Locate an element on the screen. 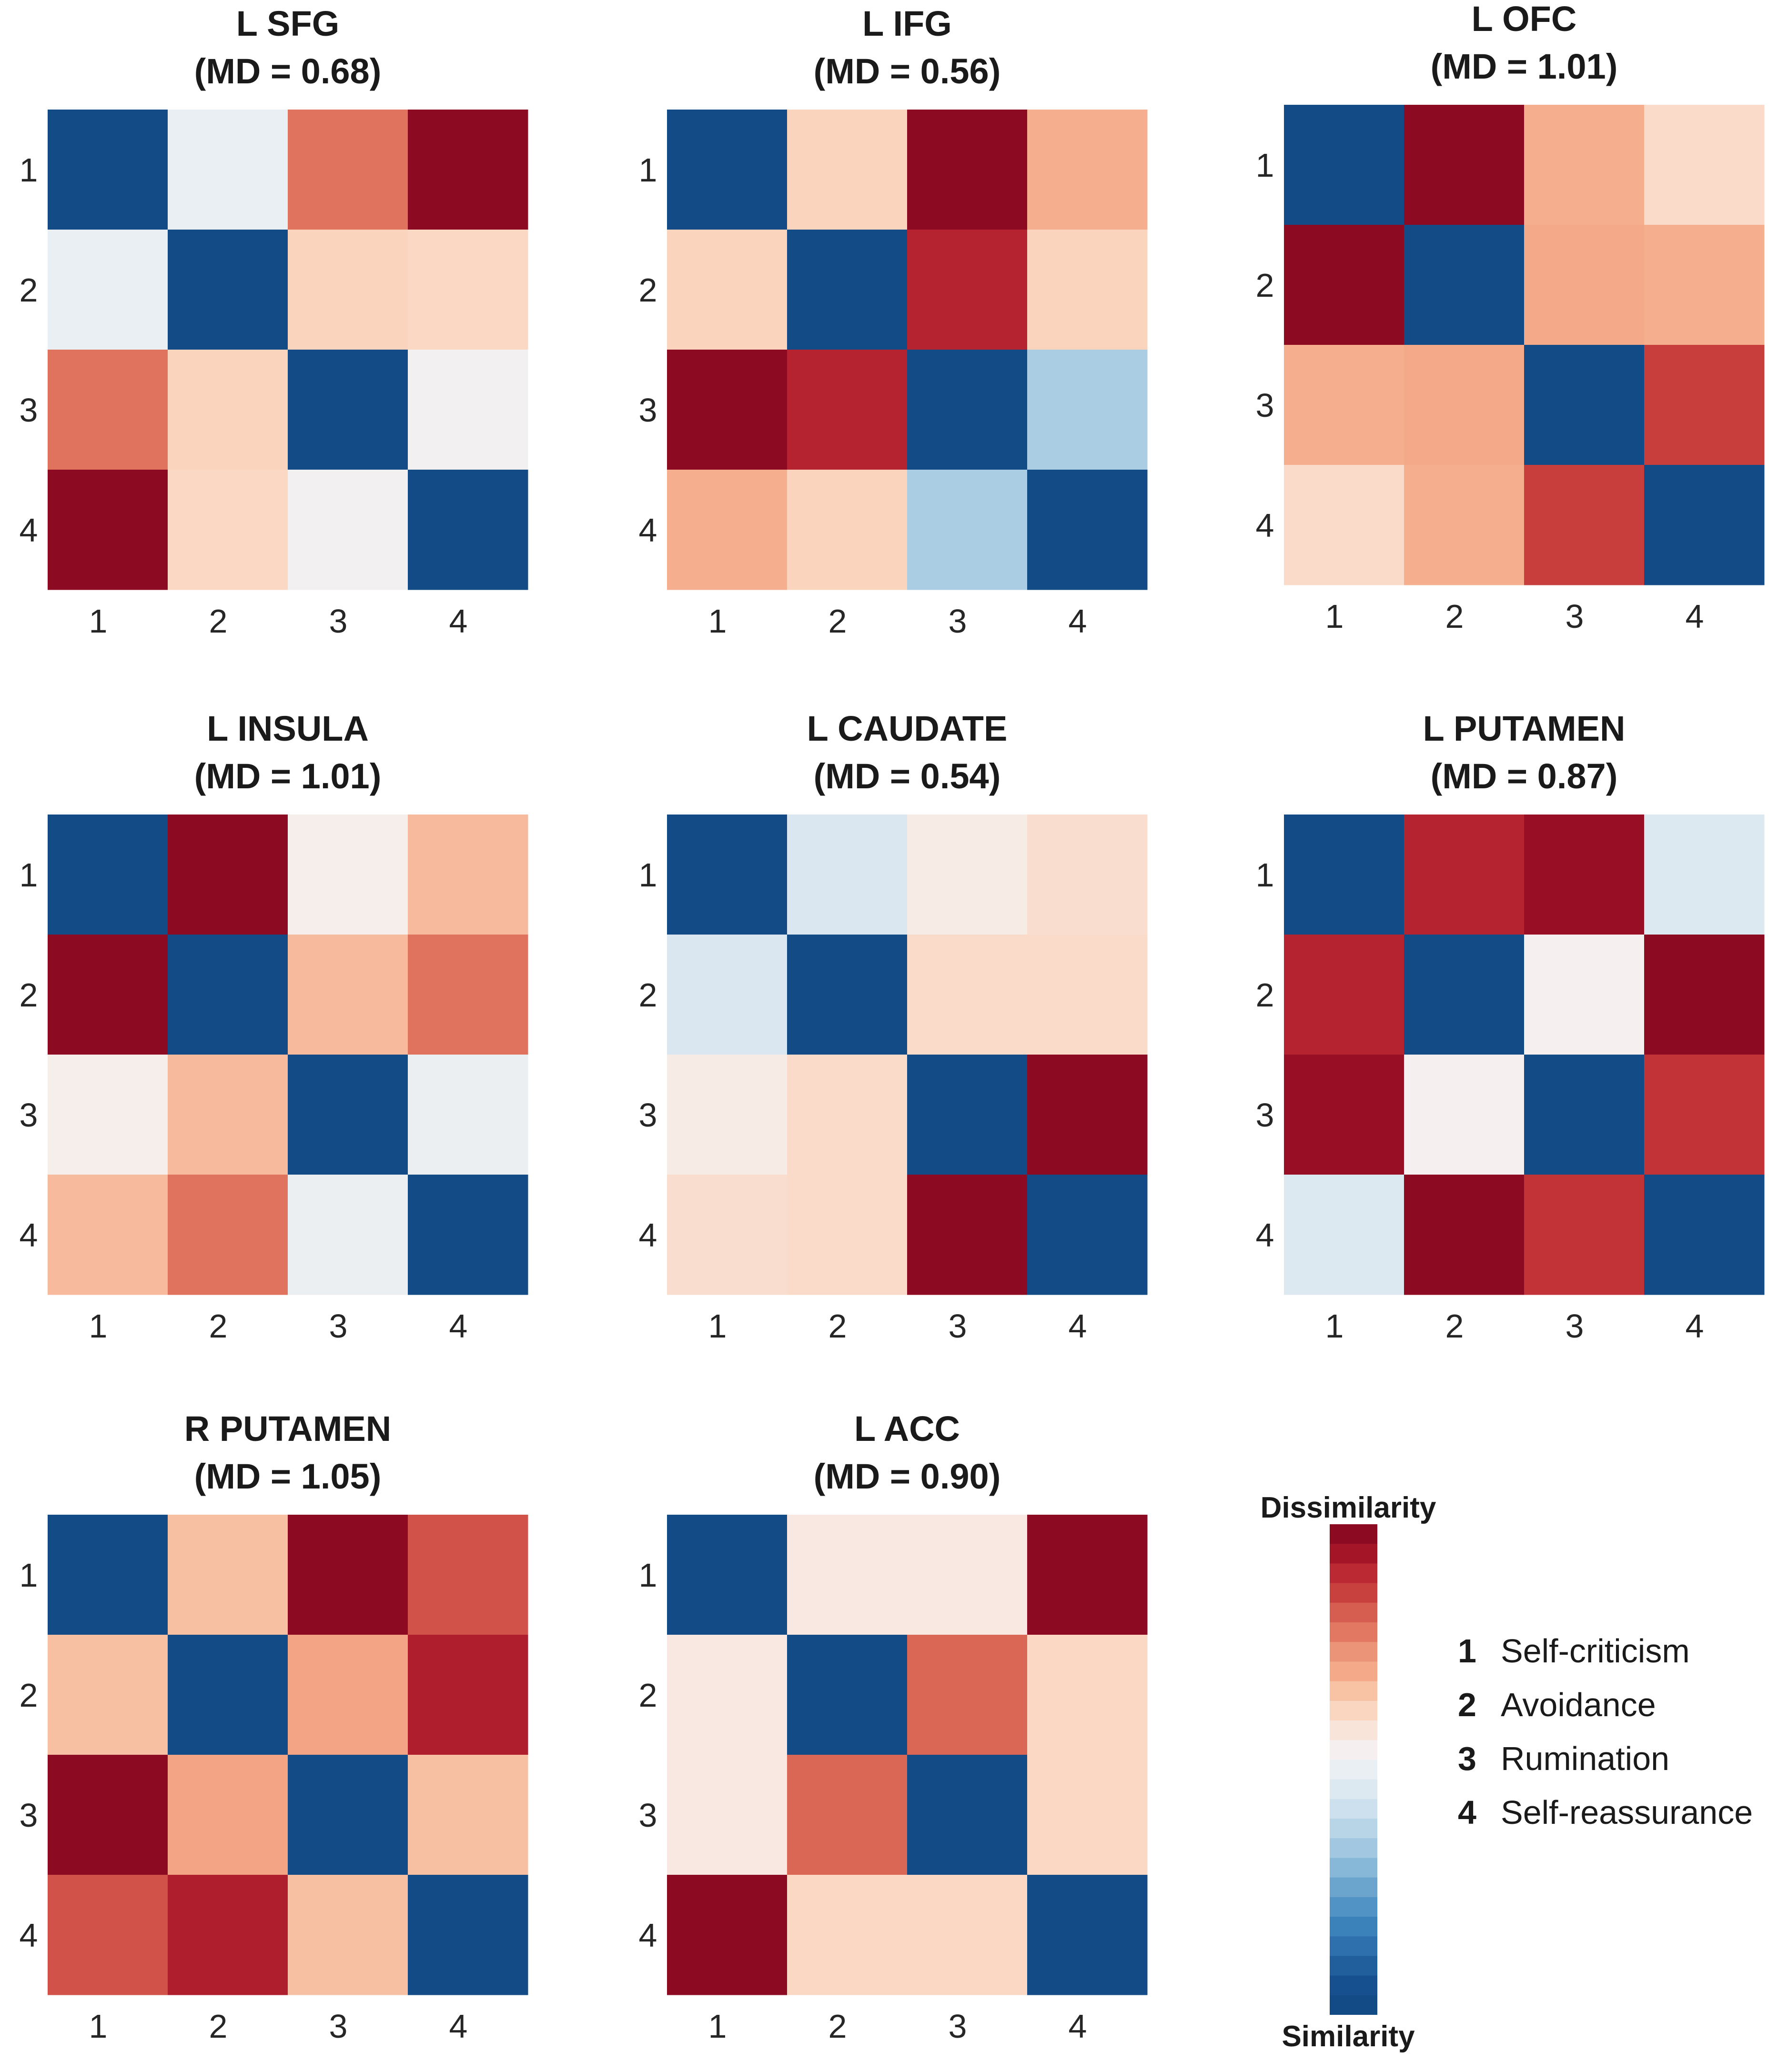 This screenshot has height=2072, width=1778. panel-md-label: (MD = 0.54) is located at coordinates (907, 776).